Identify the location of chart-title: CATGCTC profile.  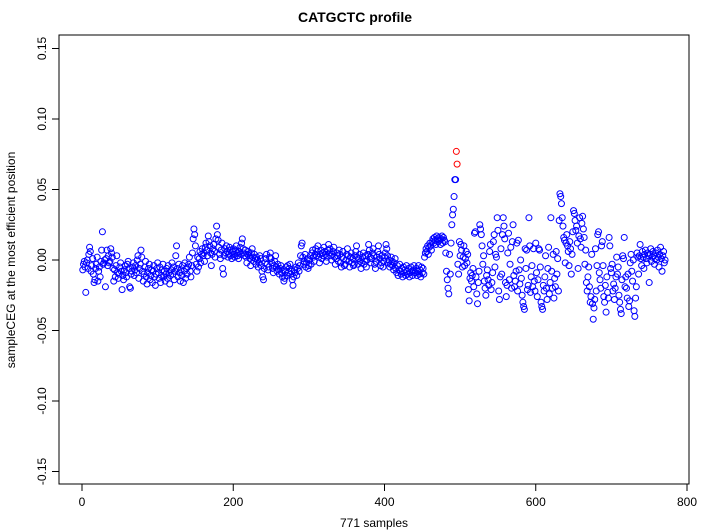
(355, 17).